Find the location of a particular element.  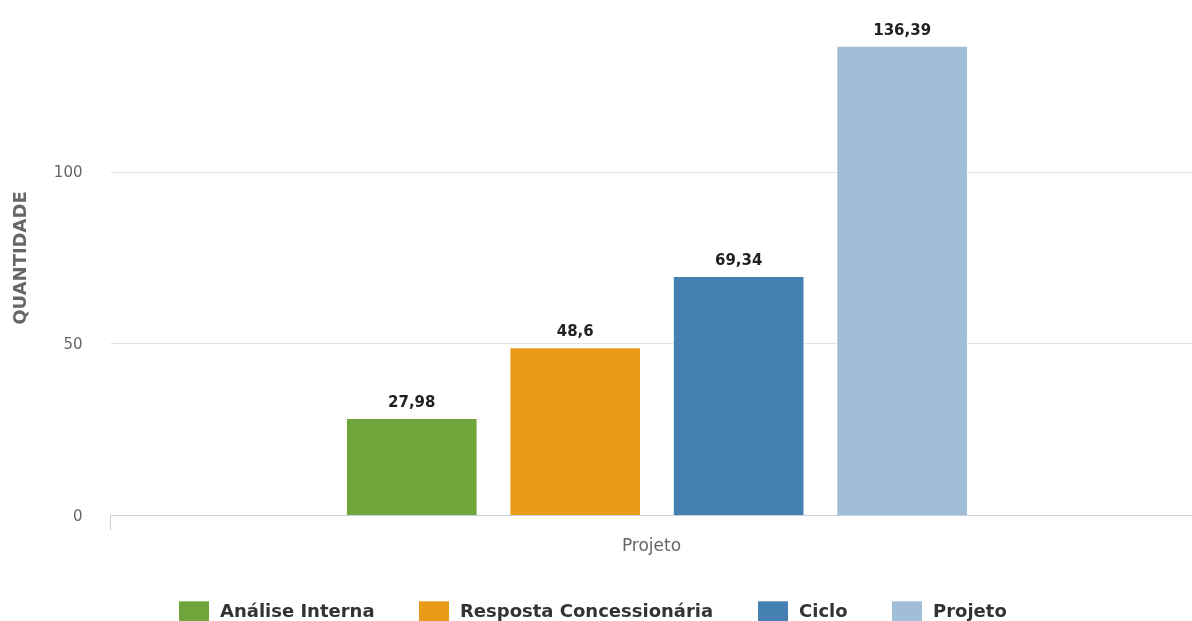

legend-label: Projeto is located at coordinates (970, 610).